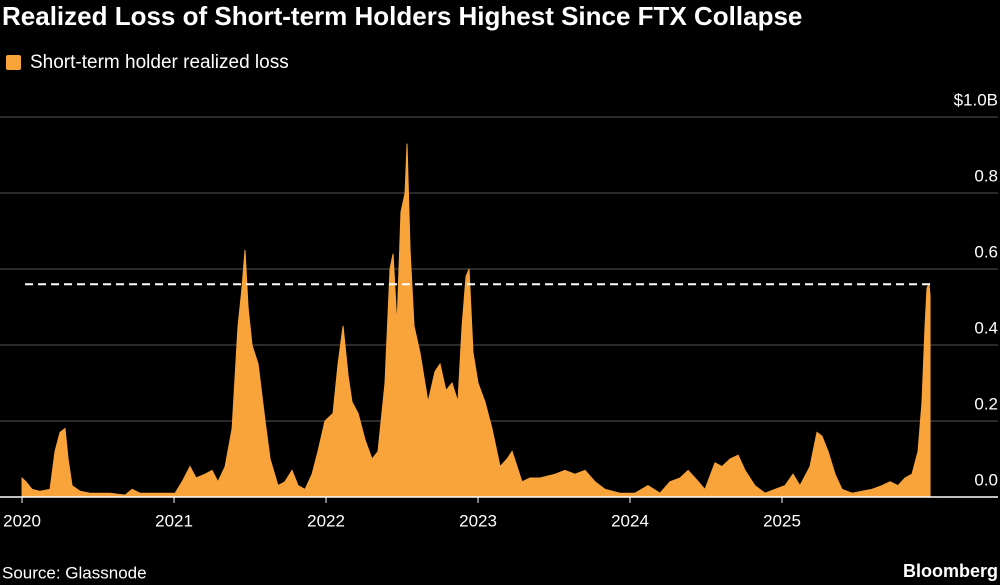 Image resolution: width=1000 pixels, height=585 pixels. Describe the element at coordinates (74, 572) in the screenshot. I see `source: Source: Glassnode` at that location.